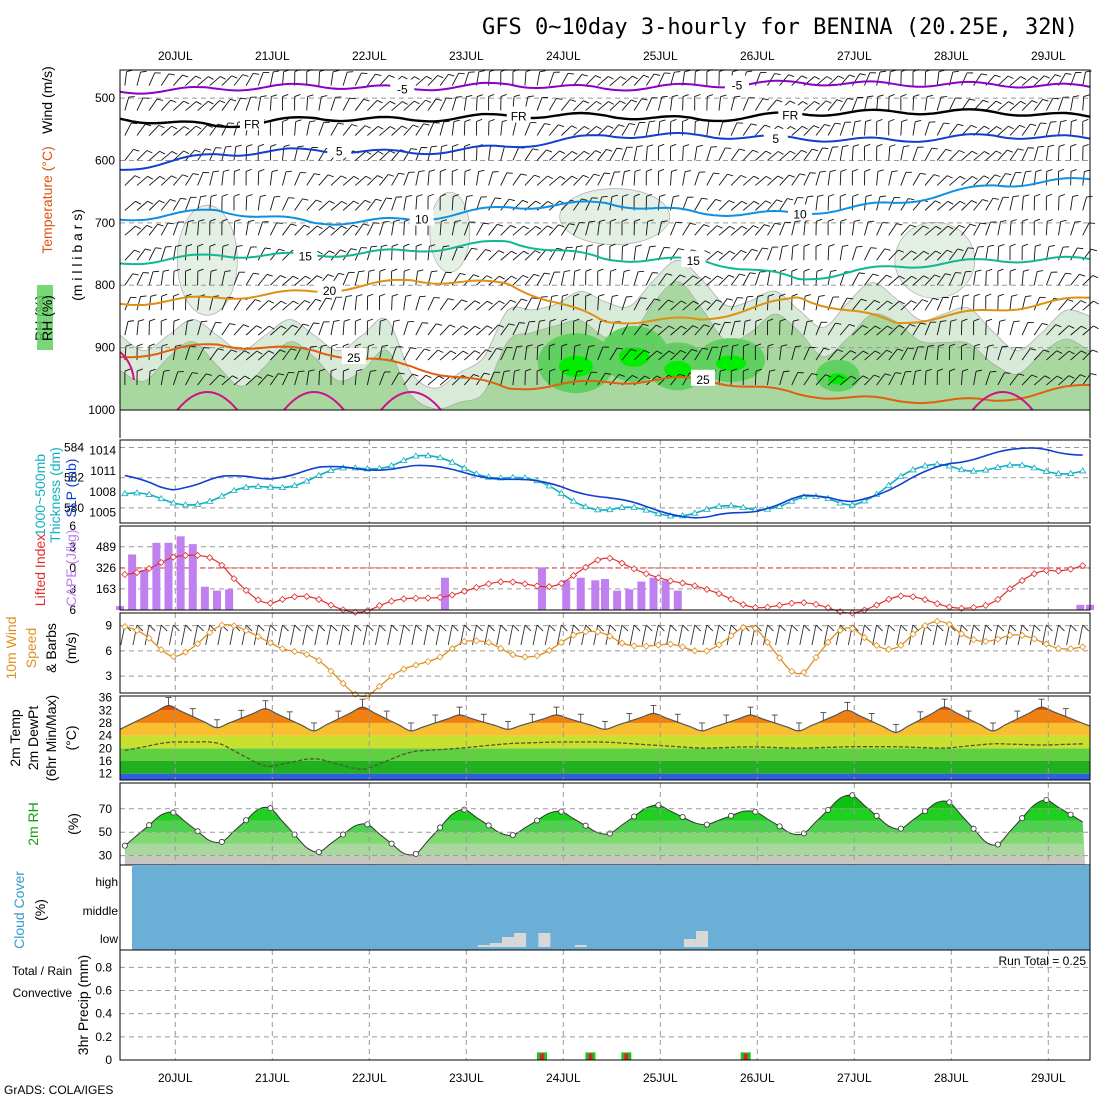  What do you see at coordinates (33, 824) in the screenshot?
I see `rh-axis-label: 2m RH` at bounding box center [33, 824].